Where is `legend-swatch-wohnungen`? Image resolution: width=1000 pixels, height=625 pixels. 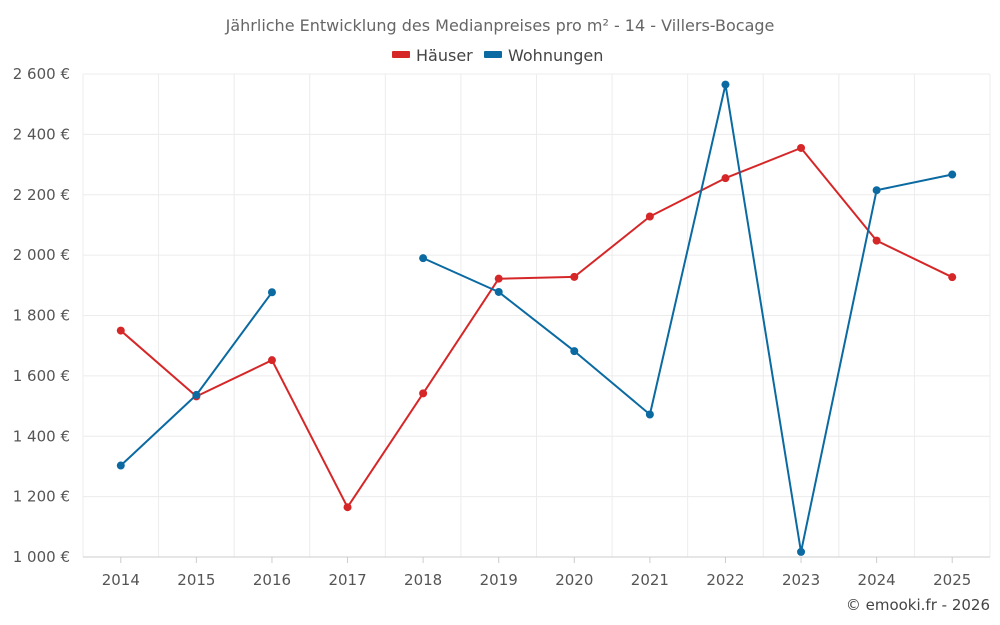 legend-swatch-wohnungen is located at coordinates (493, 54).